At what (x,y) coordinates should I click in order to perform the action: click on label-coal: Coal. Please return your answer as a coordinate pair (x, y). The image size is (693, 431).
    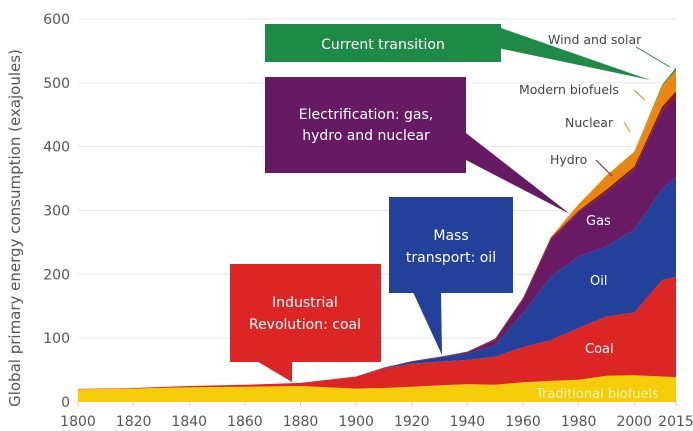
    Looking at the image, I should click on (599, 349).